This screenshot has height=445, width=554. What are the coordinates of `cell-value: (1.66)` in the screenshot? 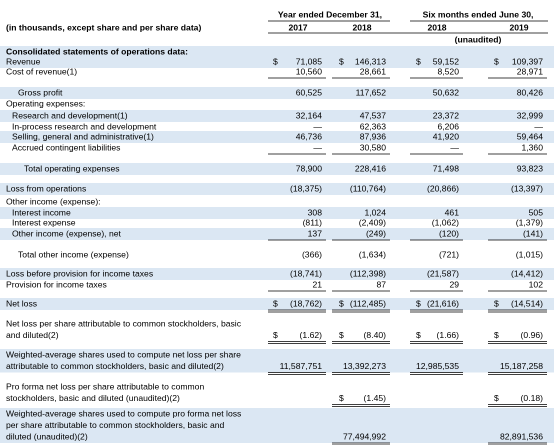 It's located at (448, 335).